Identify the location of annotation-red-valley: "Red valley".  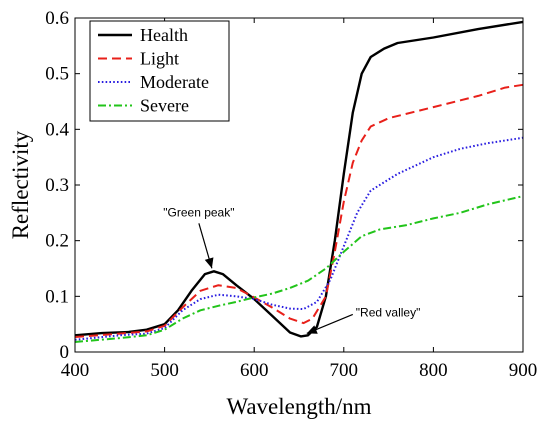
(388, 312).